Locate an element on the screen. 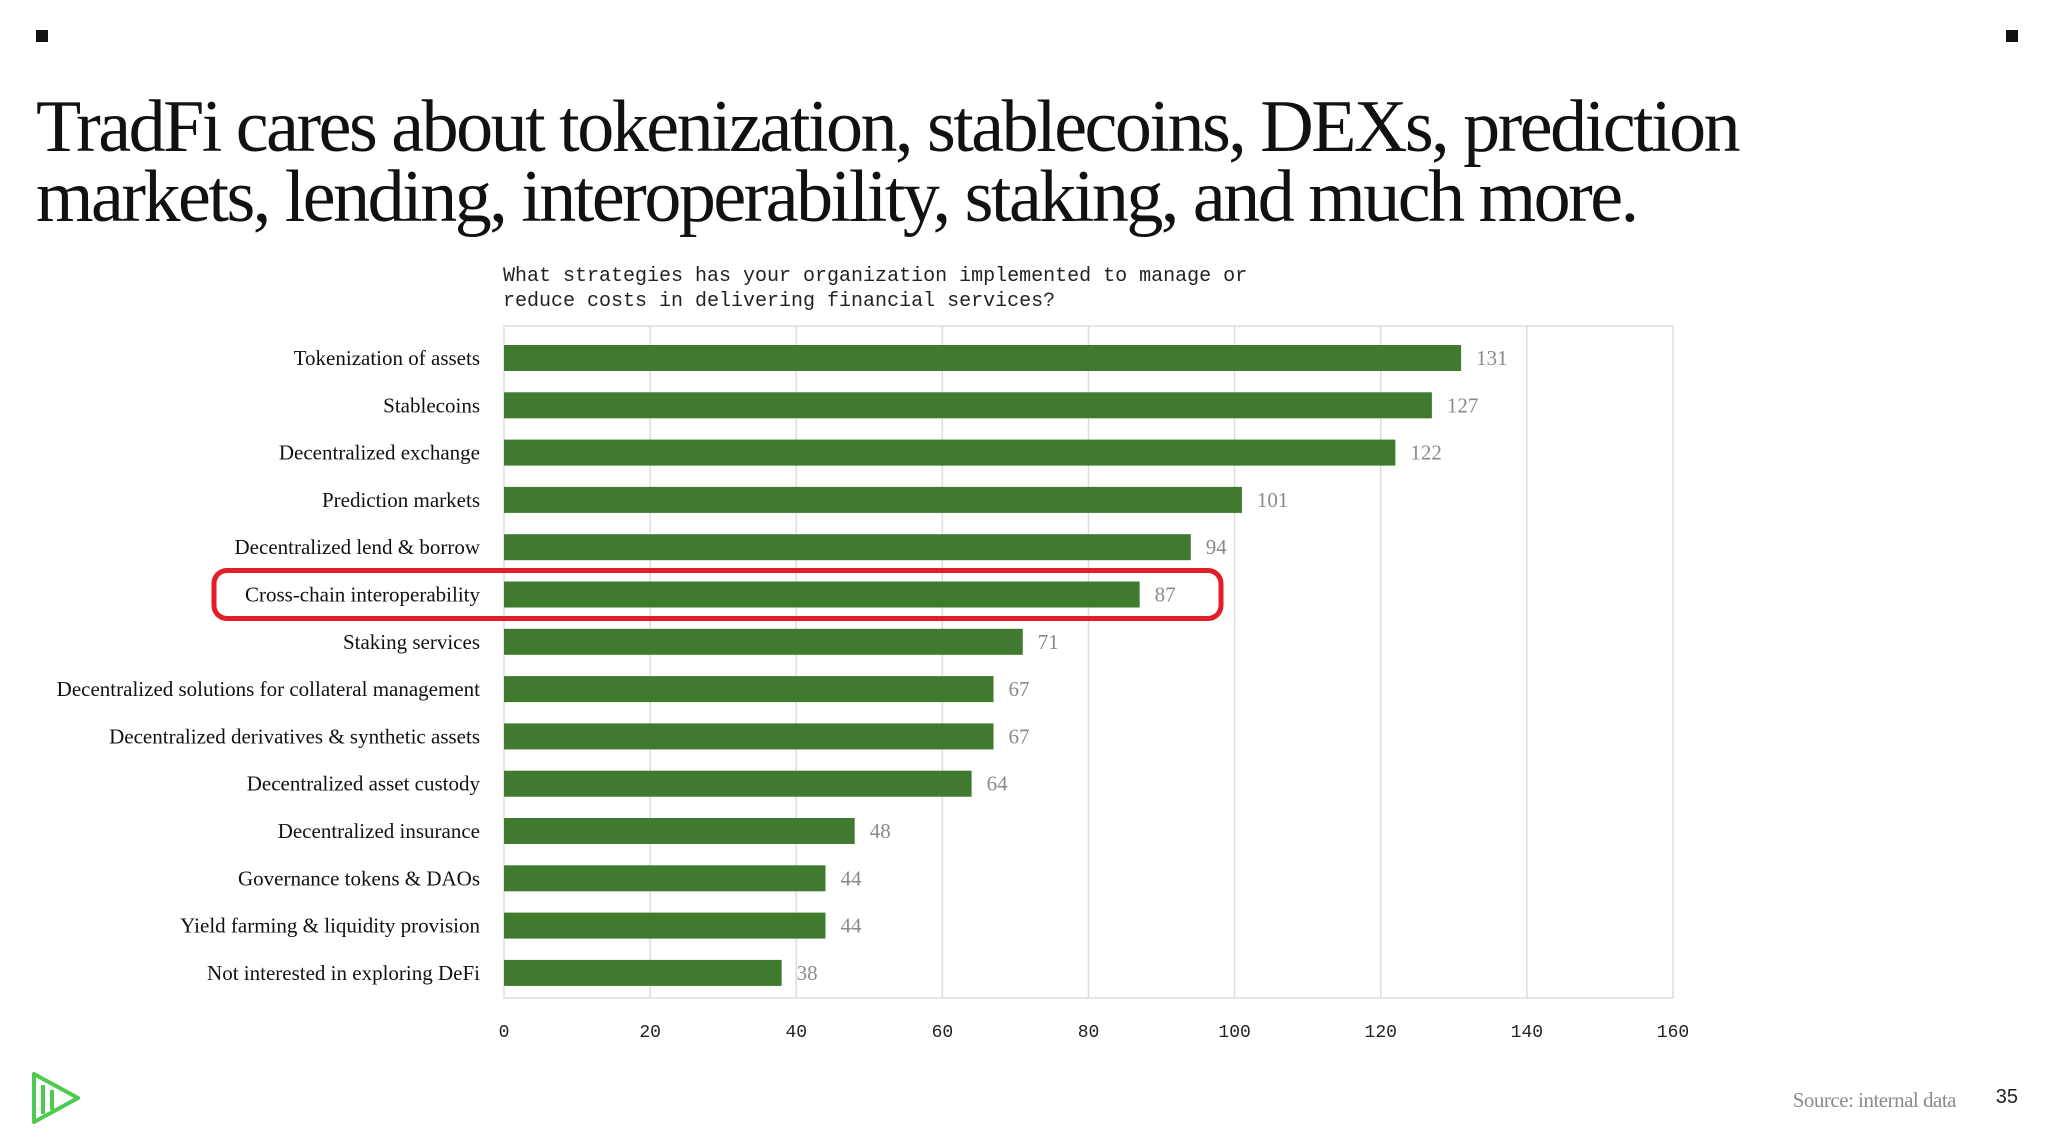 The height and width of the screenshot is (1137, 2048). data-label: 127 is located at coordinates (1463, 405).